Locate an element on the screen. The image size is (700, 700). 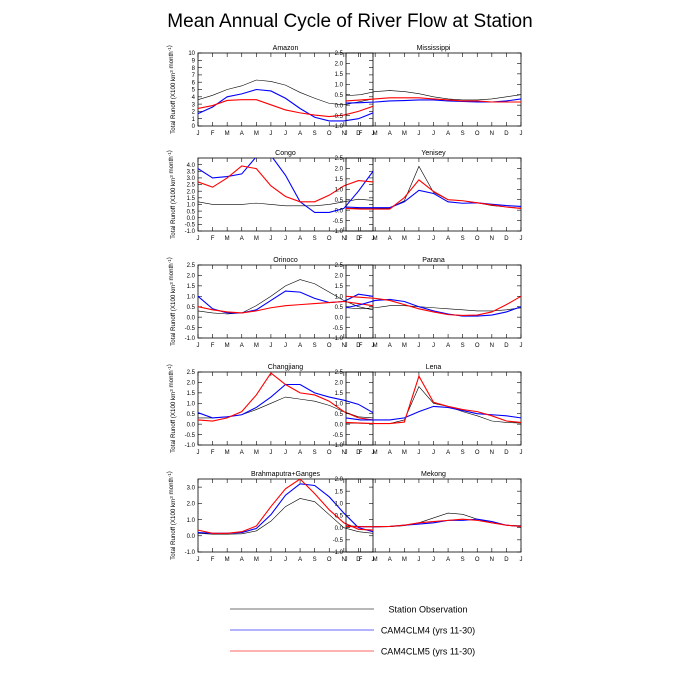
x-tick-label: N is located at coordinates (344, 239).